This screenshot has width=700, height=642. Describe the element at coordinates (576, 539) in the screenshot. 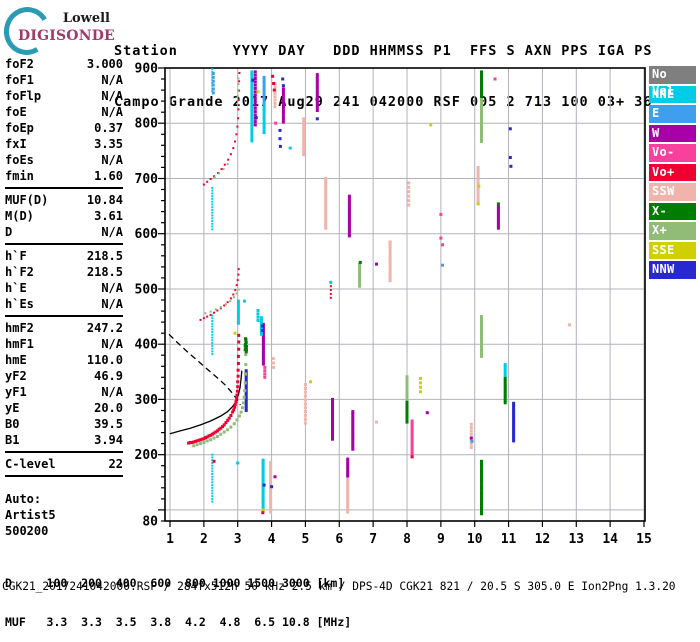

I see `svg-text: 13` at that location.